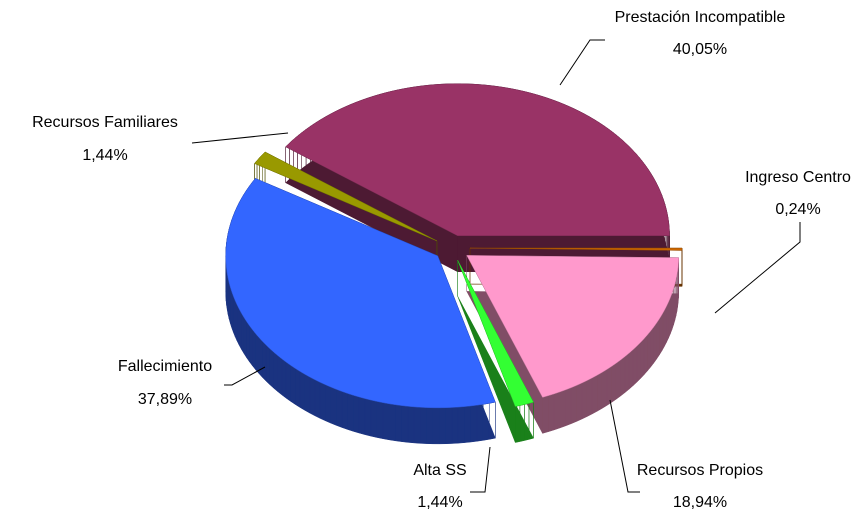  What do you see at coordinates (798, 177) in the screenshot?
I see `category-label: Ingreso Centro` at bounding box center [798, 177].